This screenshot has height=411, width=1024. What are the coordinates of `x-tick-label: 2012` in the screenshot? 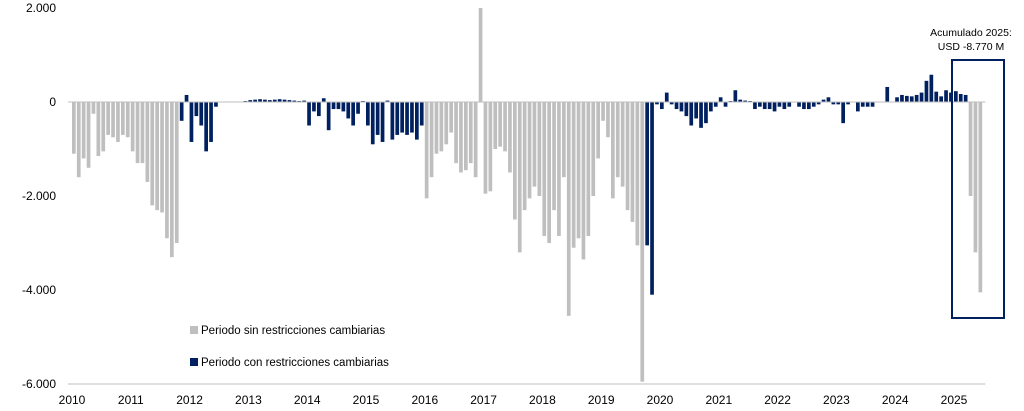 It's located at (189, 400).